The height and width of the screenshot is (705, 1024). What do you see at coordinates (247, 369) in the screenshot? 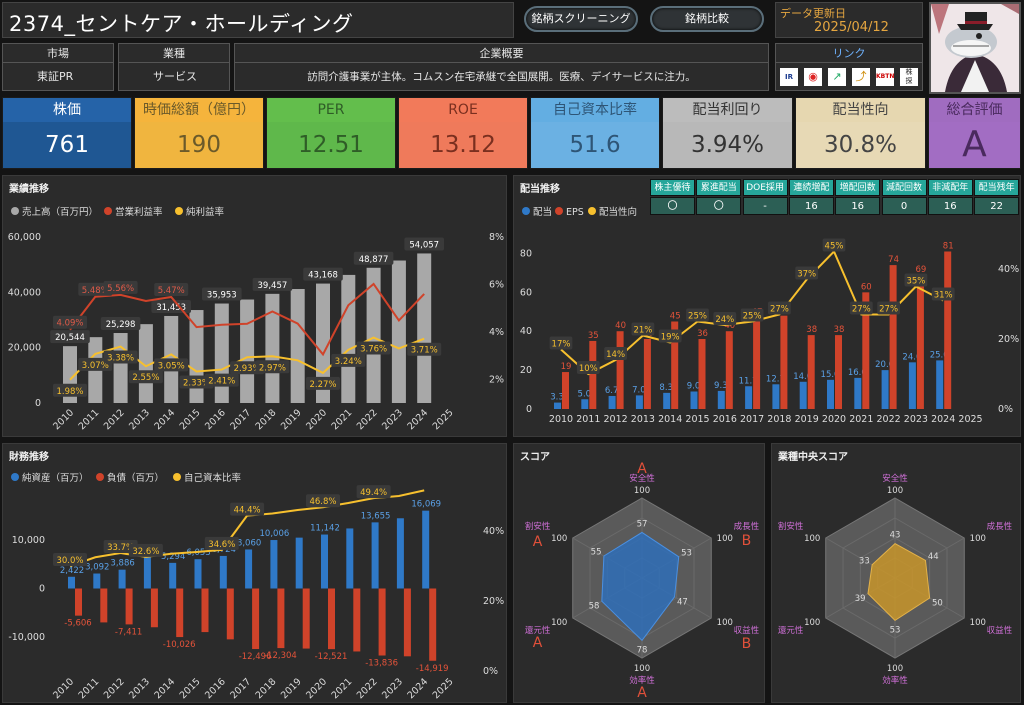
I see `data-label: 2.93%` at bounding box center [247, 369].